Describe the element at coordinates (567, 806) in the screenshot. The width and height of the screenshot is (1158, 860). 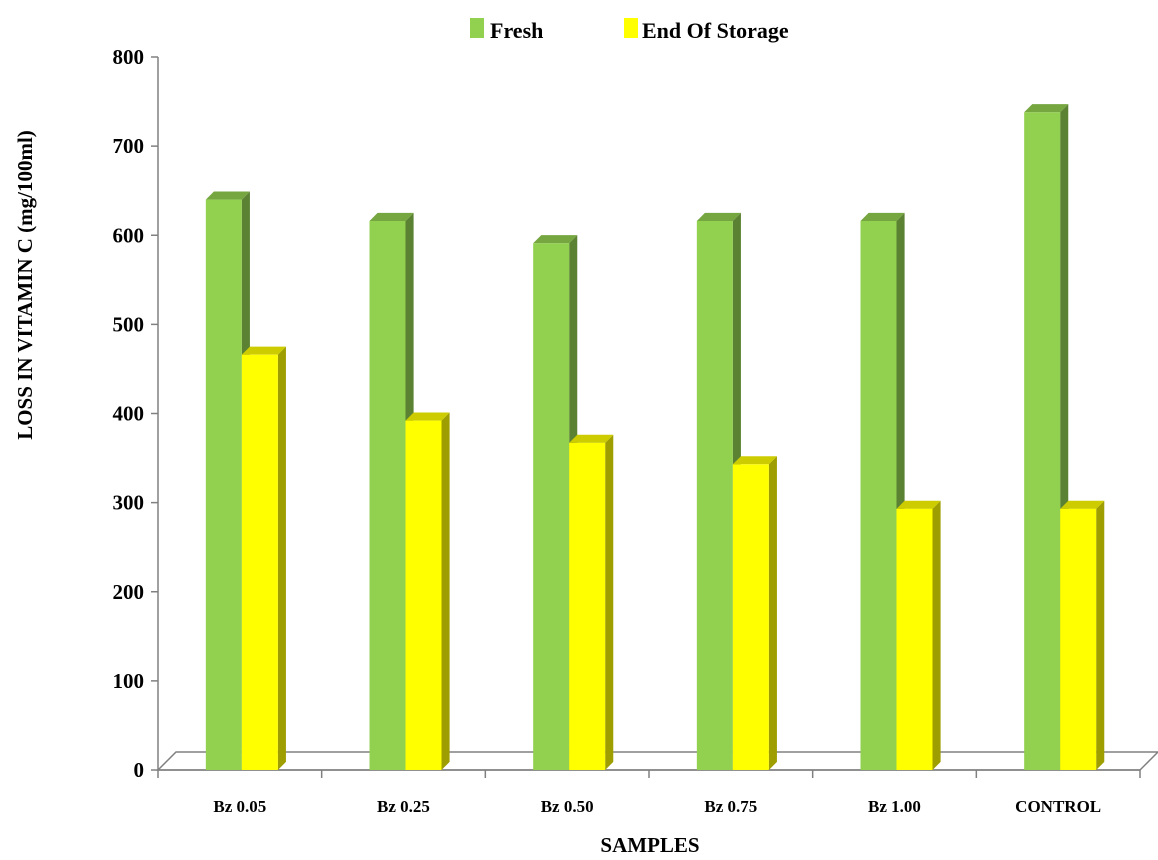
I see `x-category-label: Bz 0.50` at that location.